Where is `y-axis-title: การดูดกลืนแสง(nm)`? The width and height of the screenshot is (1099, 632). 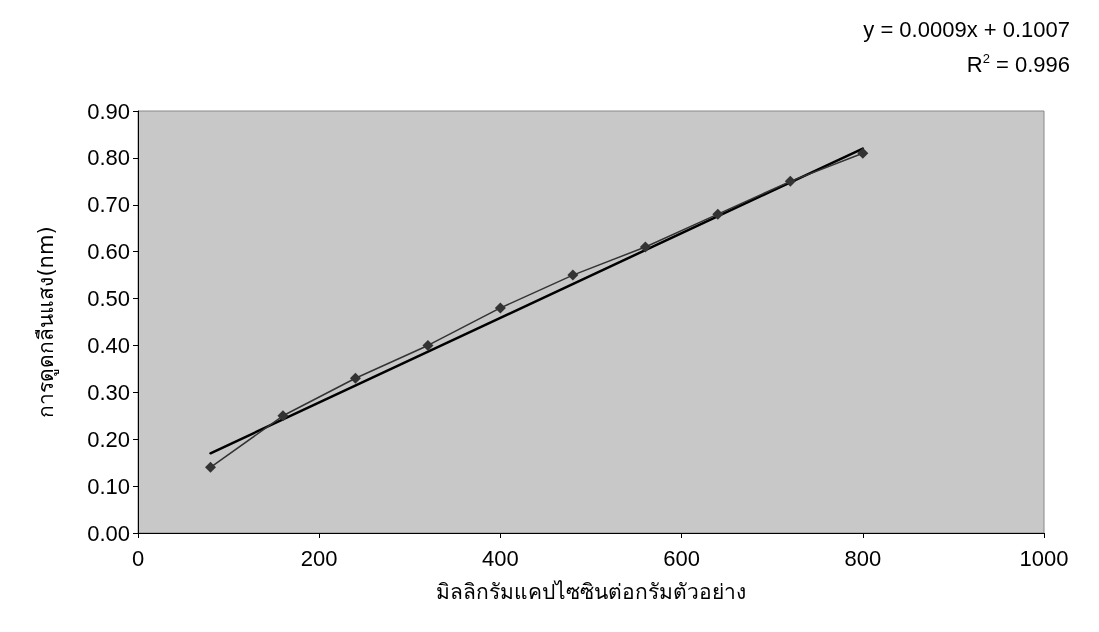 y-axis-title: การดูดกลืนแสง(nm) is located at coordinates (46, 322).